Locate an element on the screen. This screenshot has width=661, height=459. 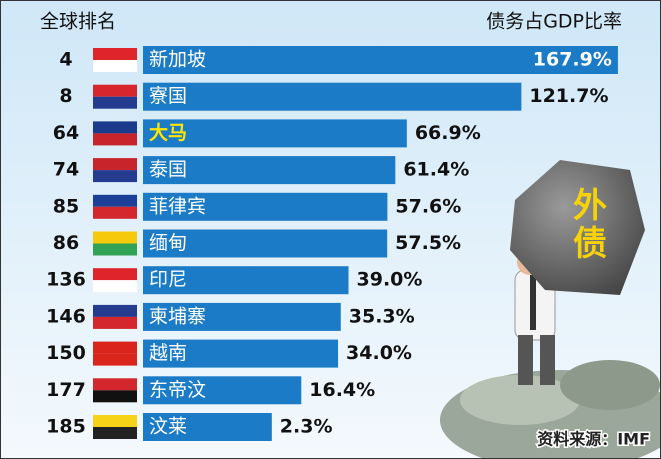
rank-label: 185 is located at coordinates (66, 427).